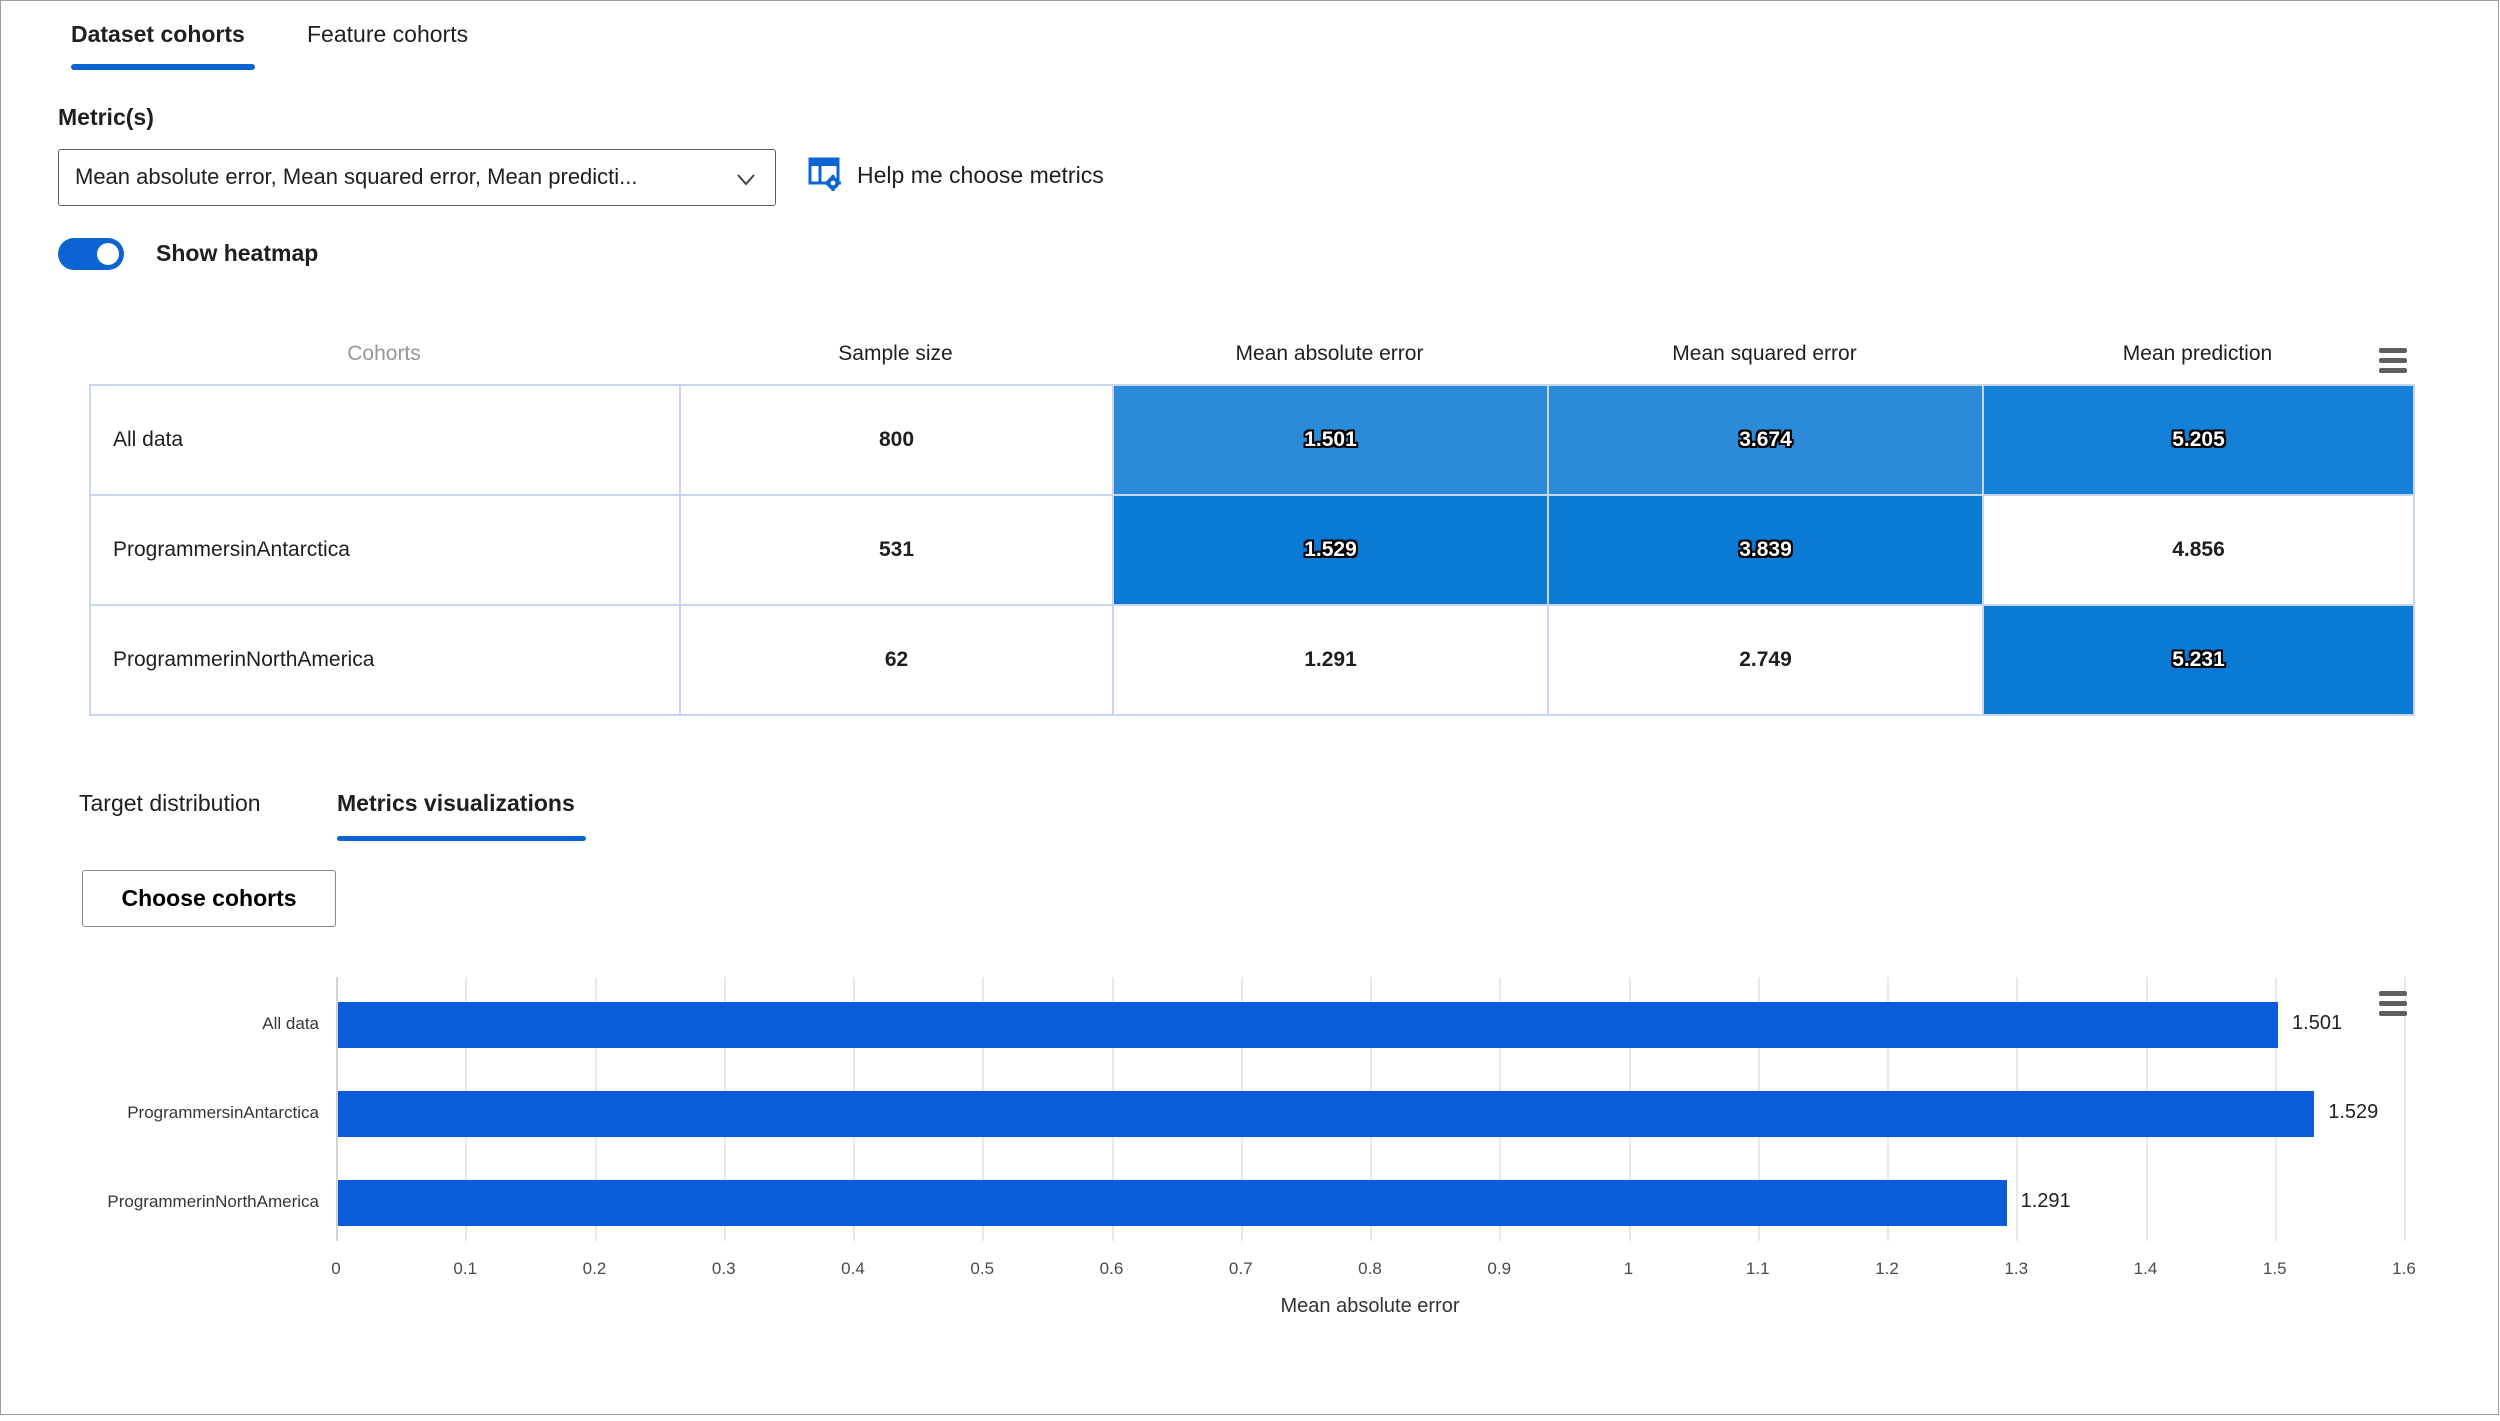 The image size is (2500, 1421). I want to click on show-heatmap-toggle, so click(91, 254).